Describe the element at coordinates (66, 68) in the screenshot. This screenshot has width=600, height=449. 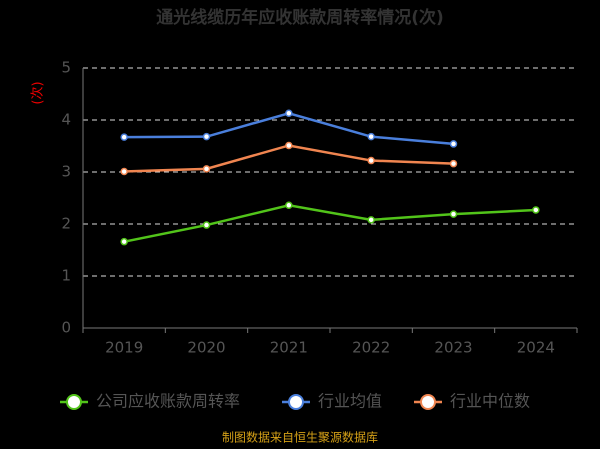
I see `y-tick-label: 5` at that location.